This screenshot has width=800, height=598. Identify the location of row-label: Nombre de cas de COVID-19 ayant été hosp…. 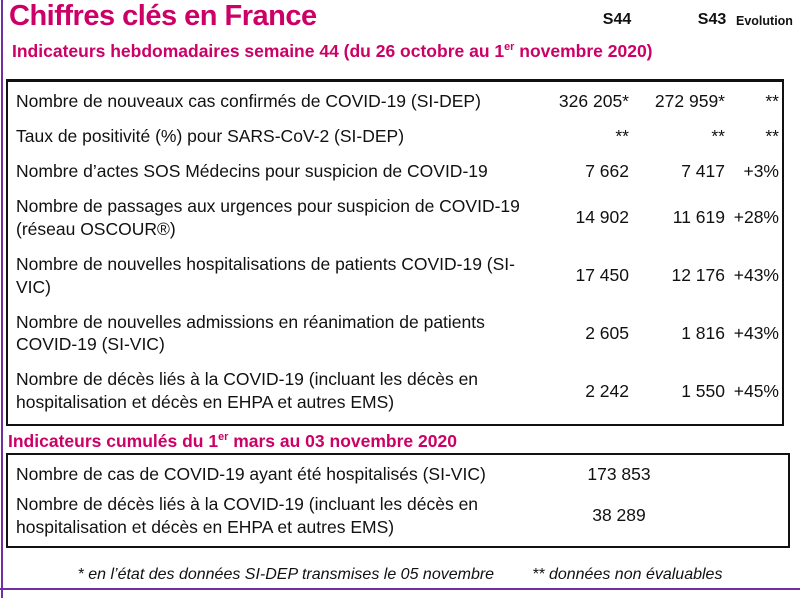
(251, 473).